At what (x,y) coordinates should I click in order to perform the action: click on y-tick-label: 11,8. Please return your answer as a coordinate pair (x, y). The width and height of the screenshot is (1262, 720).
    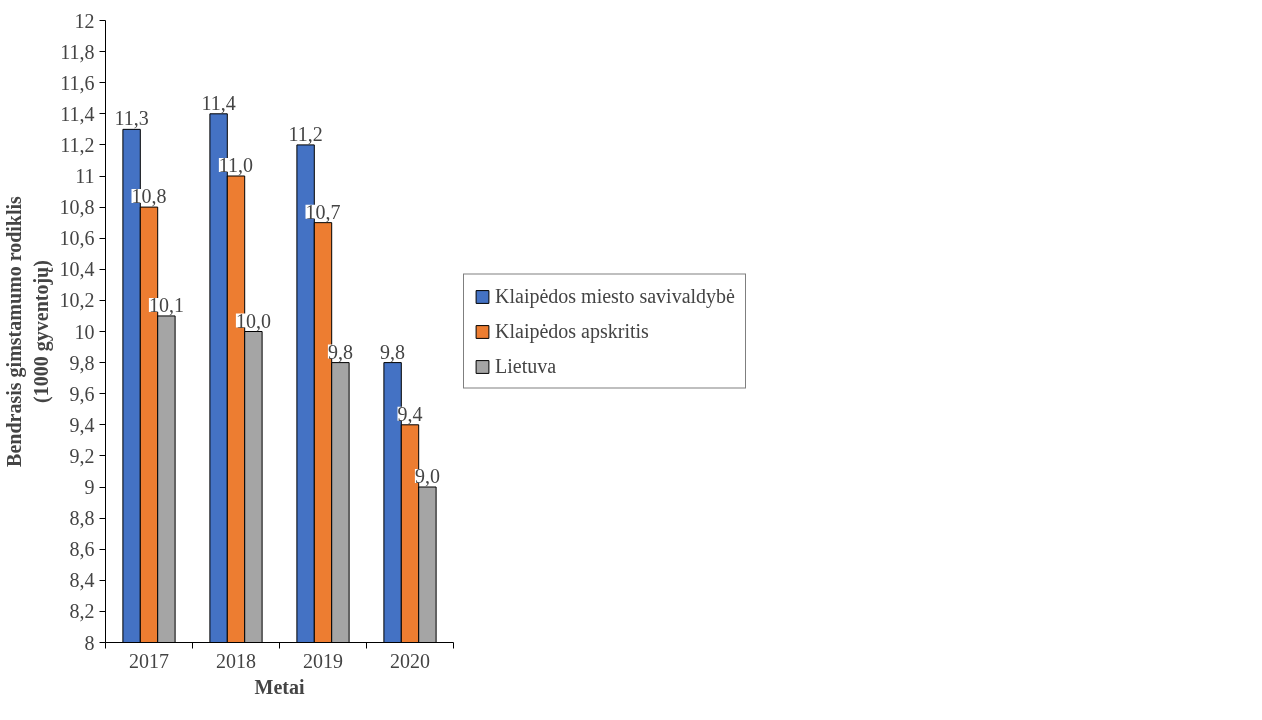
    Looking at the image, I should click on (77, 51).